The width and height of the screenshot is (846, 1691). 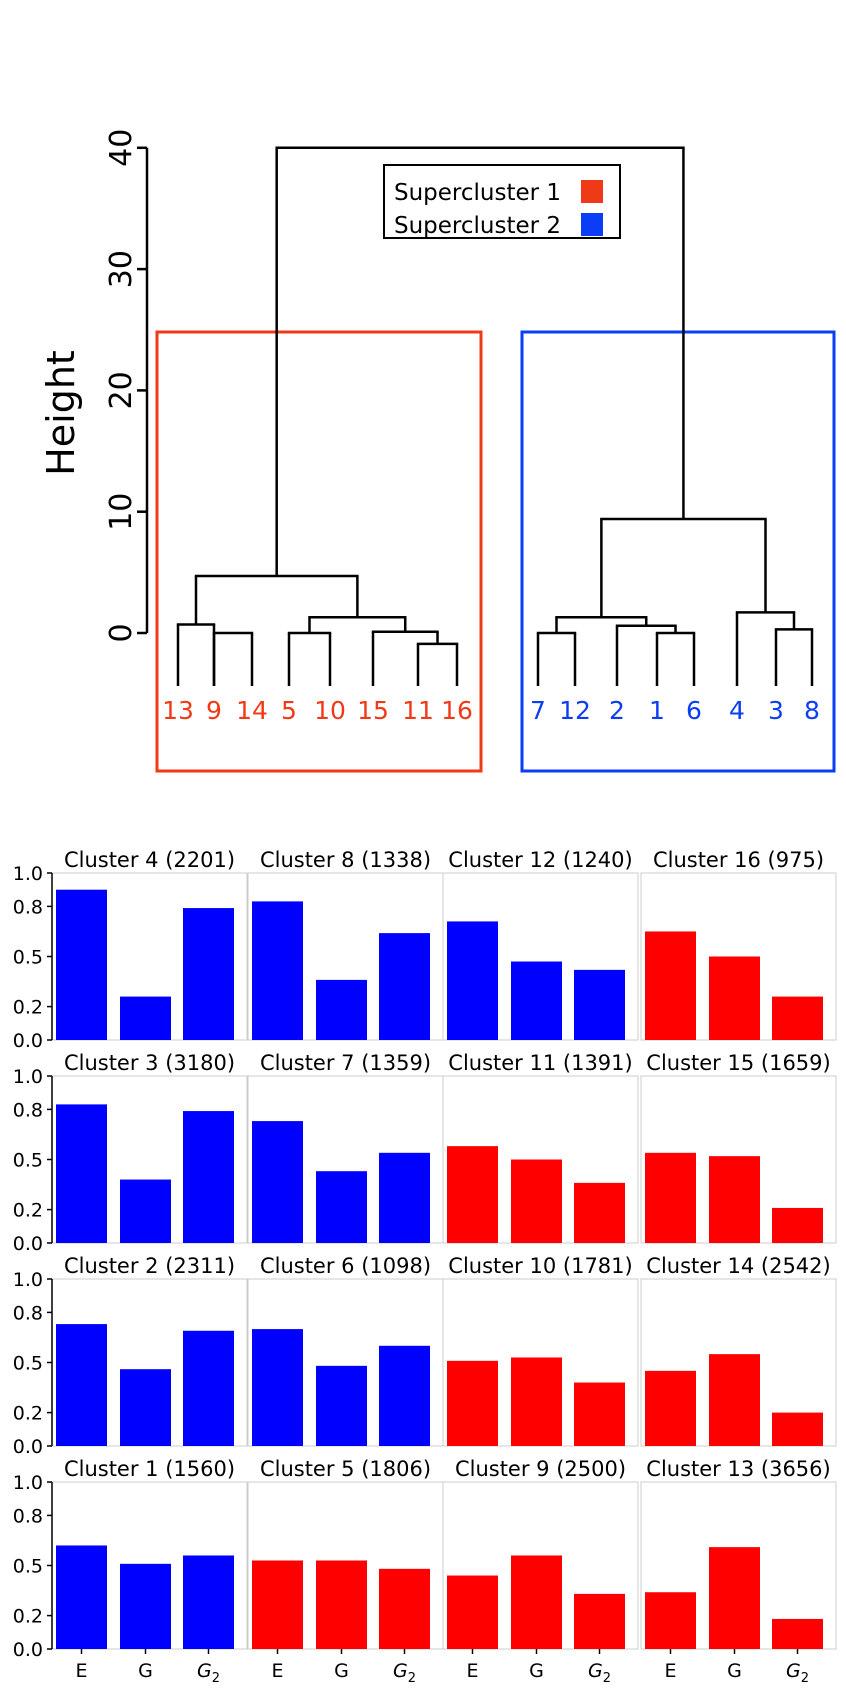 What do you see at coordinates (130, 1153) in the screenshot?
I see `cluster-panel: Cluster 3 (3180) 0.0 0.2 0.5 0.8 1.0` at bounding box center [130, 1153].